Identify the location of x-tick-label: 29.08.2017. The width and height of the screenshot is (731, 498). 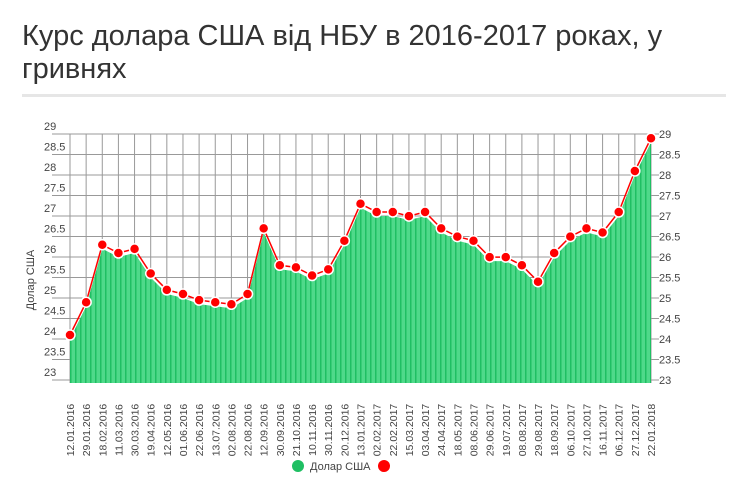
(539, 430).